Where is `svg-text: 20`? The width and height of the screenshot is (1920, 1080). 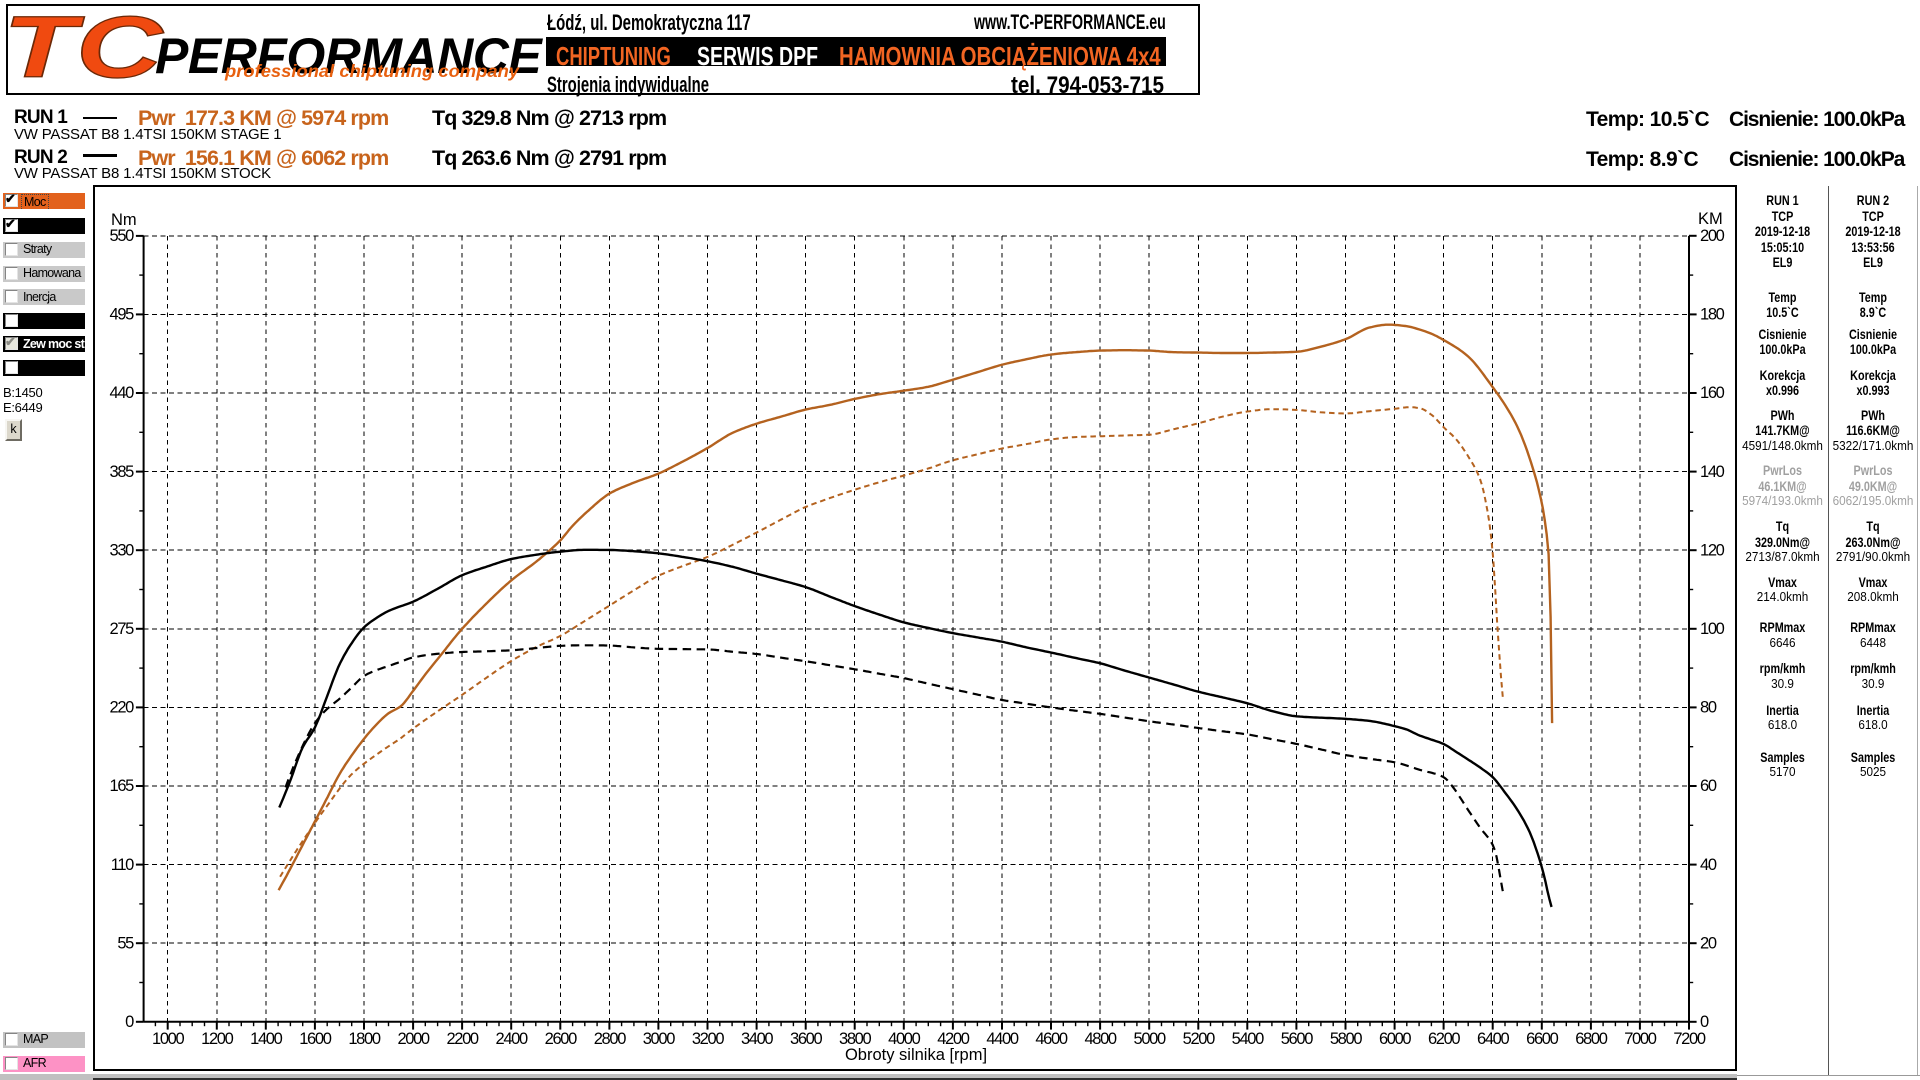
svg-text: 20 is located at coordinates (1708, 943).